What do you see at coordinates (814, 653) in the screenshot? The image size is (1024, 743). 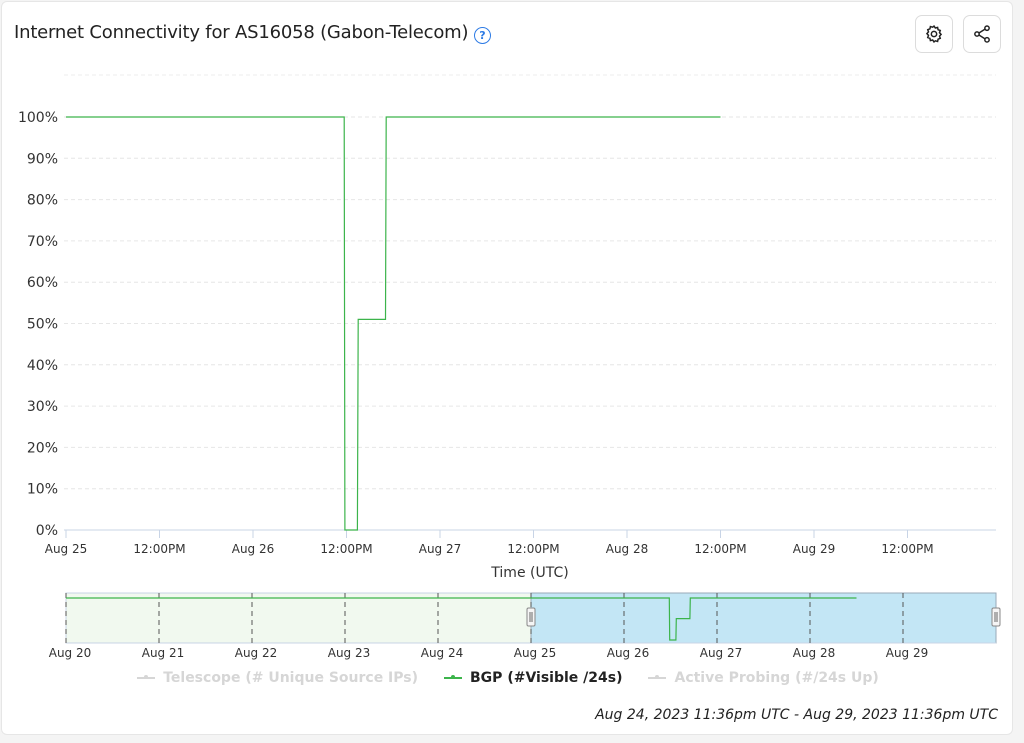 I see `navigator-tick-label: Aug 28` at bounding box center [814, 653].